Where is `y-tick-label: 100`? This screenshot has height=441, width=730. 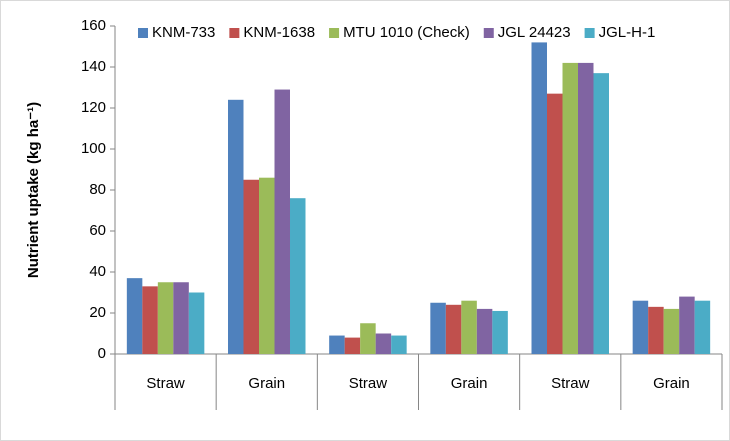
y-tick-label: 100 is located at coordinates (93, 148).